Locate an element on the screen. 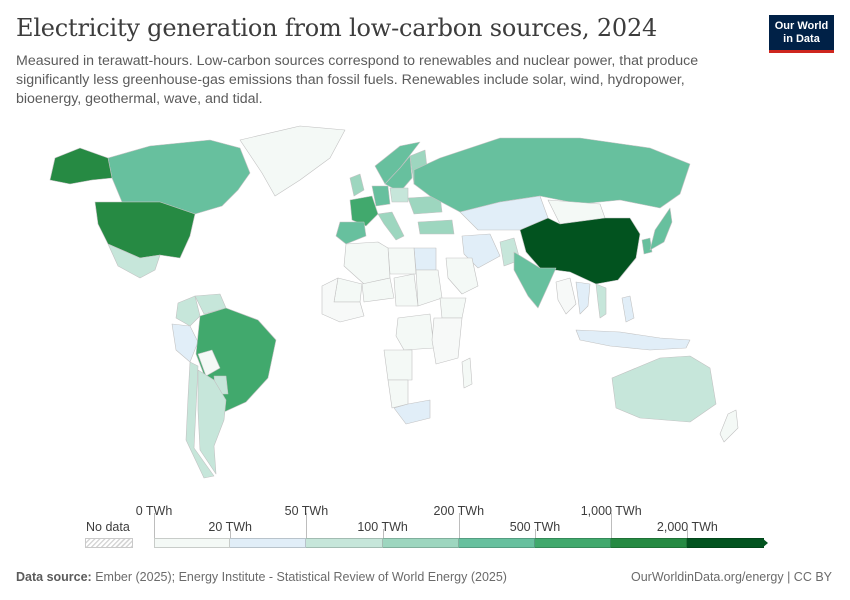 The width and height of the screenshot is (850, 600). owid-logo: Our World in Data is located at coordinates (801, 34).